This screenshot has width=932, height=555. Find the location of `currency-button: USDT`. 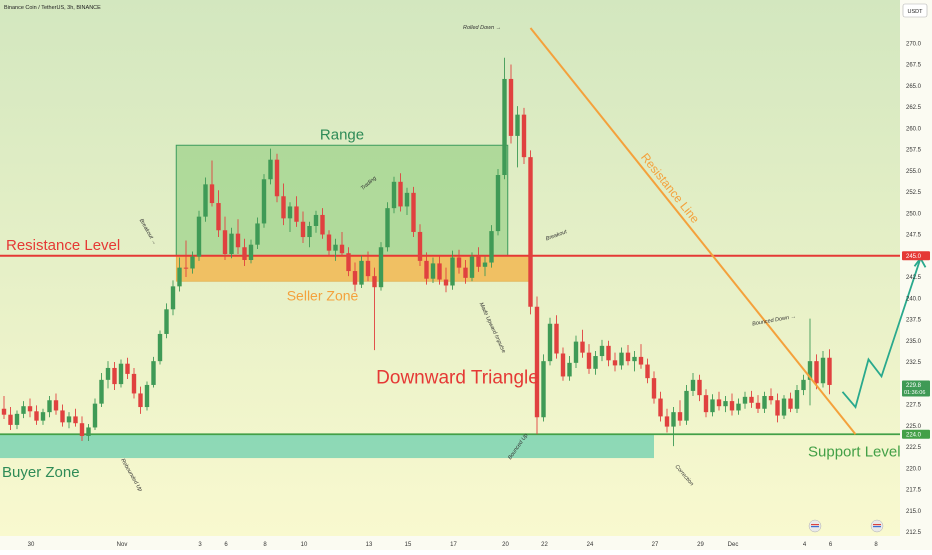

currency-button: USDT is located at coordinates (915, 10).